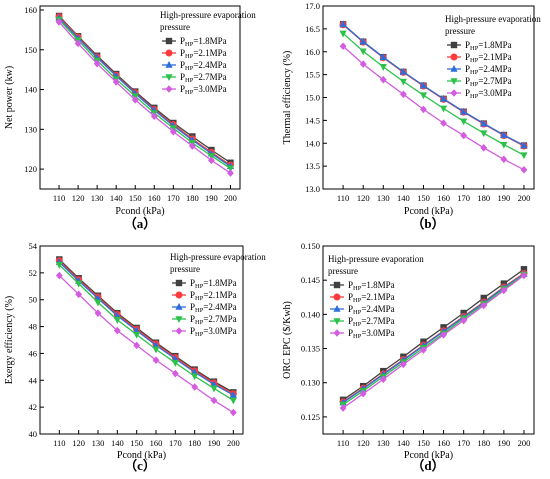  What do you see at coordinates (140, 465) in the screenshot?
I see `panel-label: （c）` at bounding box center [140, 465].